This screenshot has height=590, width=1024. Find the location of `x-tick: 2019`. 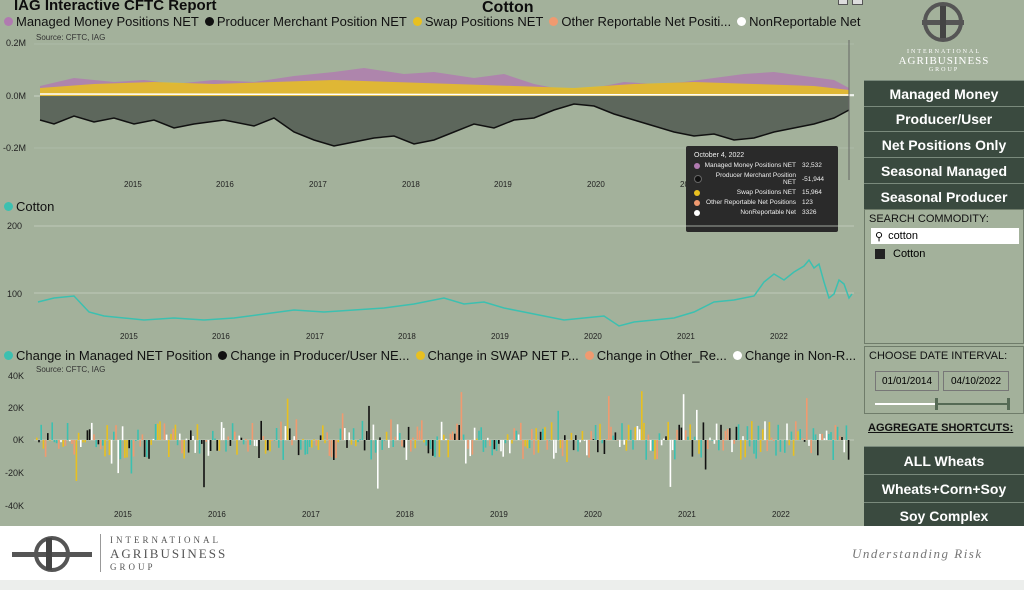

x-tick: 2019 is located at coordinates (499, 514).